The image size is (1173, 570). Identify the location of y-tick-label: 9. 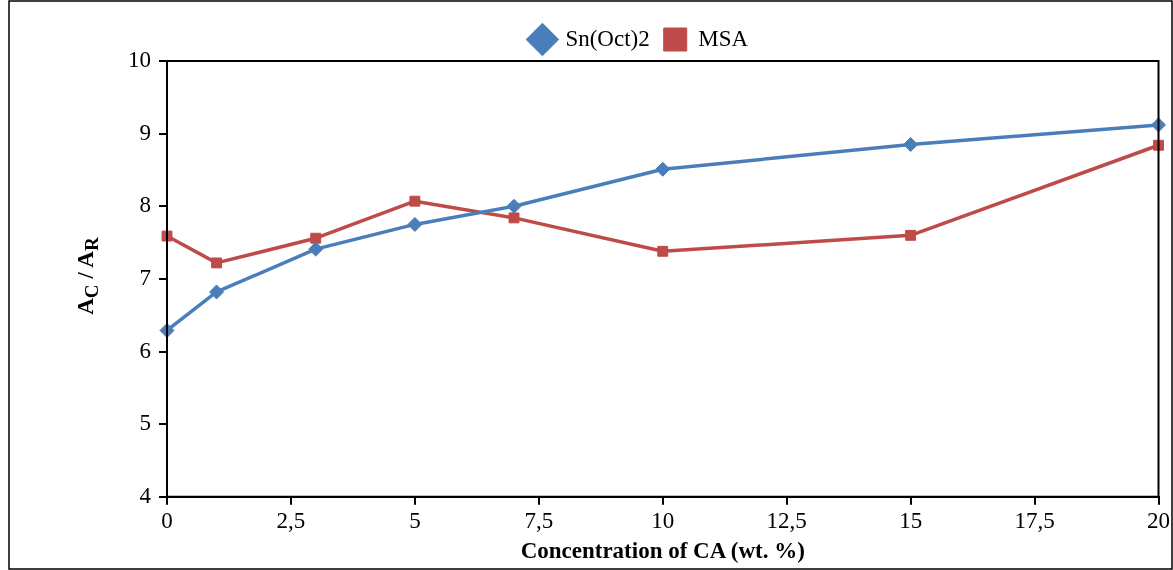
(145, 132).